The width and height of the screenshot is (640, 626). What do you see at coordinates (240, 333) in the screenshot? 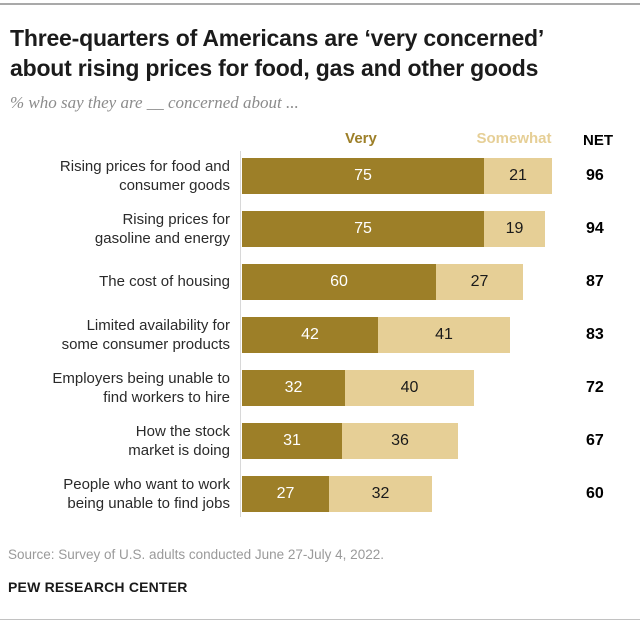
I see `axis-baseline` at bounding box center [240, 333].